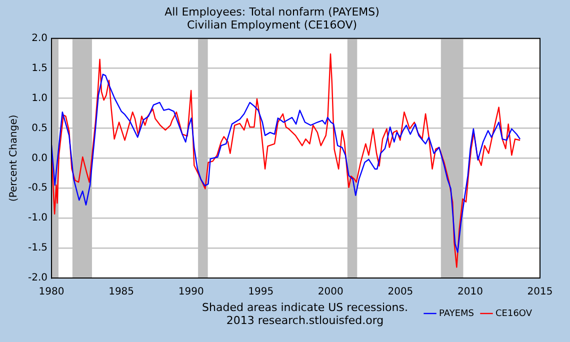 The height and width of the screenshot is (342, 570). Describe the element at coordinates (38, 218) in the screenshot. I see `y-tick-label: -1.0` at that location.